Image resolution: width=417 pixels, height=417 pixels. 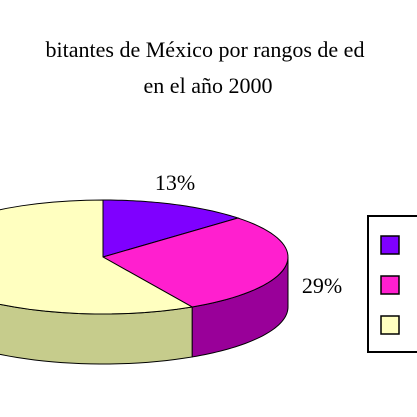 I want to click on data-label: 13%, so click(x=175, y=182).